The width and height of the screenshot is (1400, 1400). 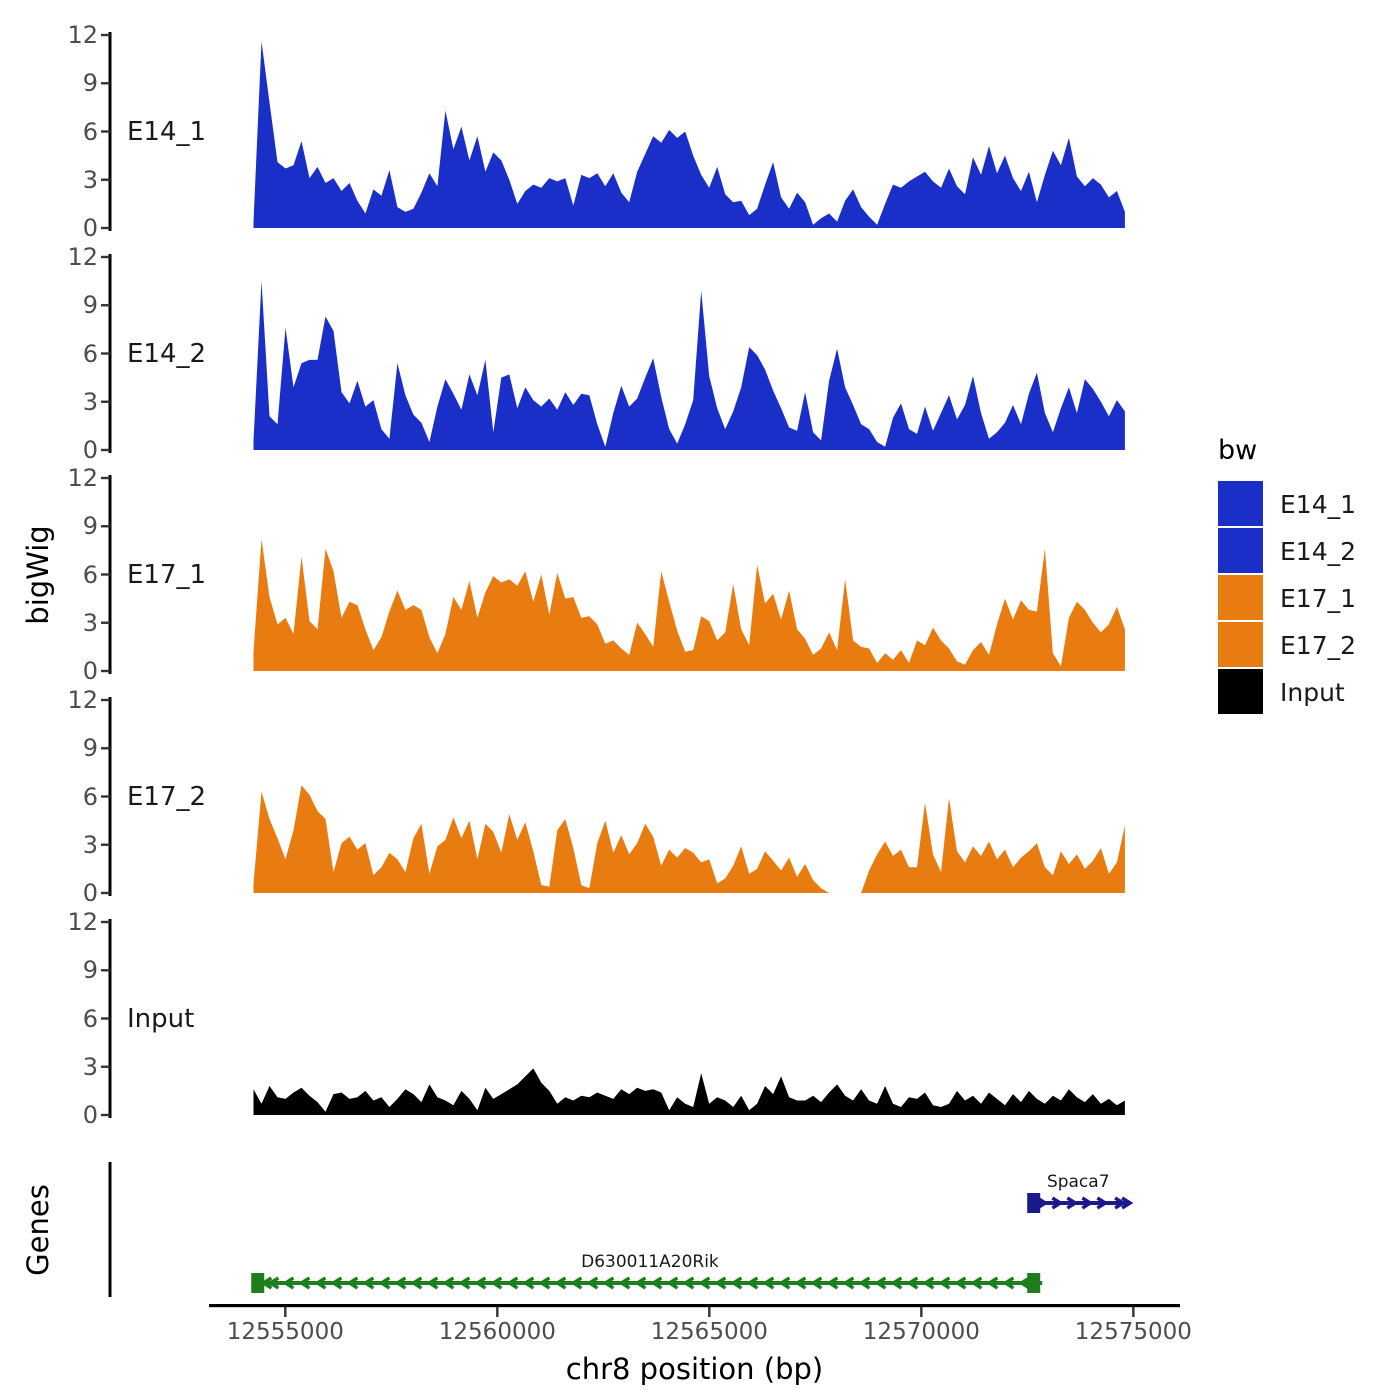 What do you see at coordinates (1078, 1182) in the screenshot?
I see `gene-label-Spaca7: Spaca7` at bounding box center [1078, 1182].